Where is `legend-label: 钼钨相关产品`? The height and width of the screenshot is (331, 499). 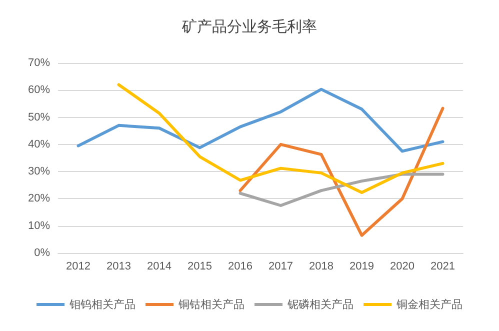 legend-label: 钼钨相关产品 is located at coordinates (102, 304).